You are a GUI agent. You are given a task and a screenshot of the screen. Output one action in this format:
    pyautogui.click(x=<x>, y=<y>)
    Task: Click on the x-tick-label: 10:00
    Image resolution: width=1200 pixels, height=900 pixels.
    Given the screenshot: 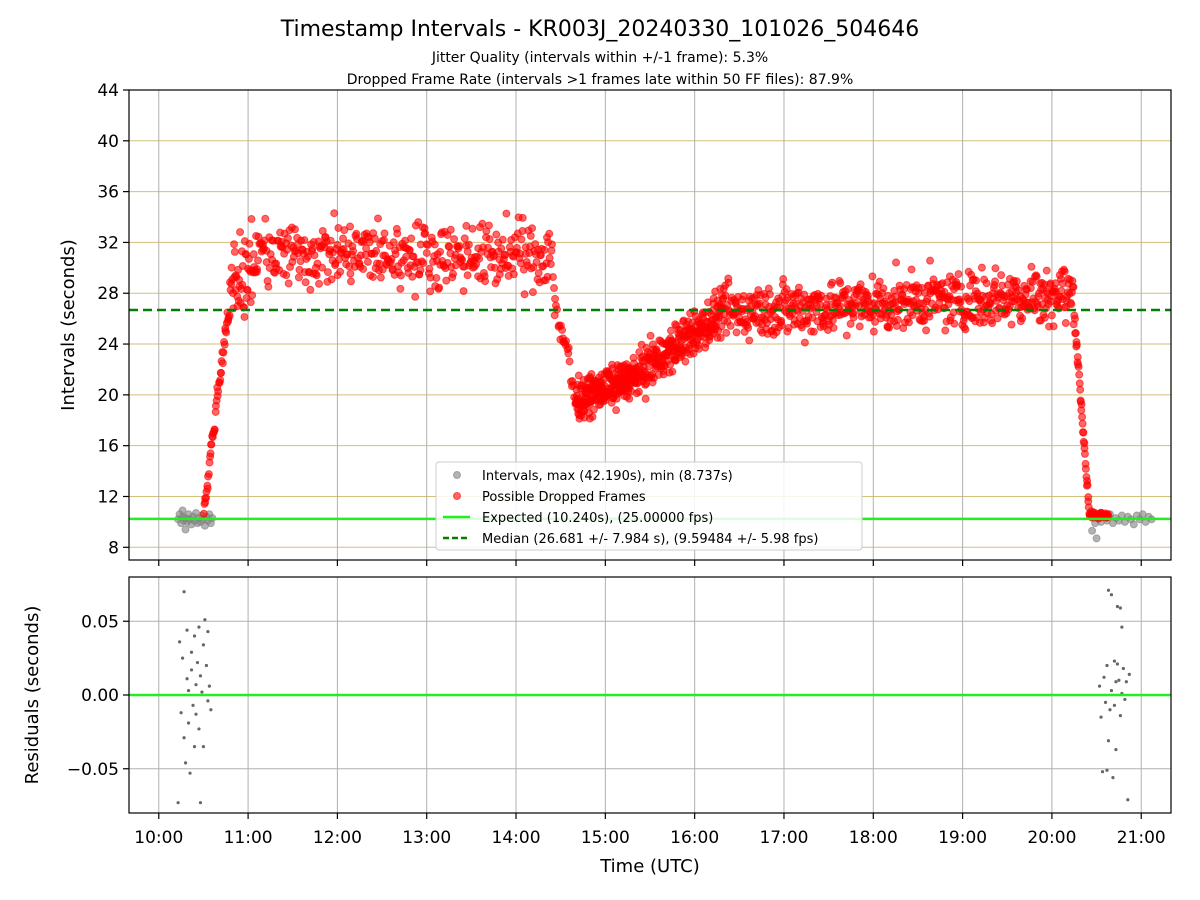 What is the action you would take?
    pyautogui.click(x=158, y=838)
    